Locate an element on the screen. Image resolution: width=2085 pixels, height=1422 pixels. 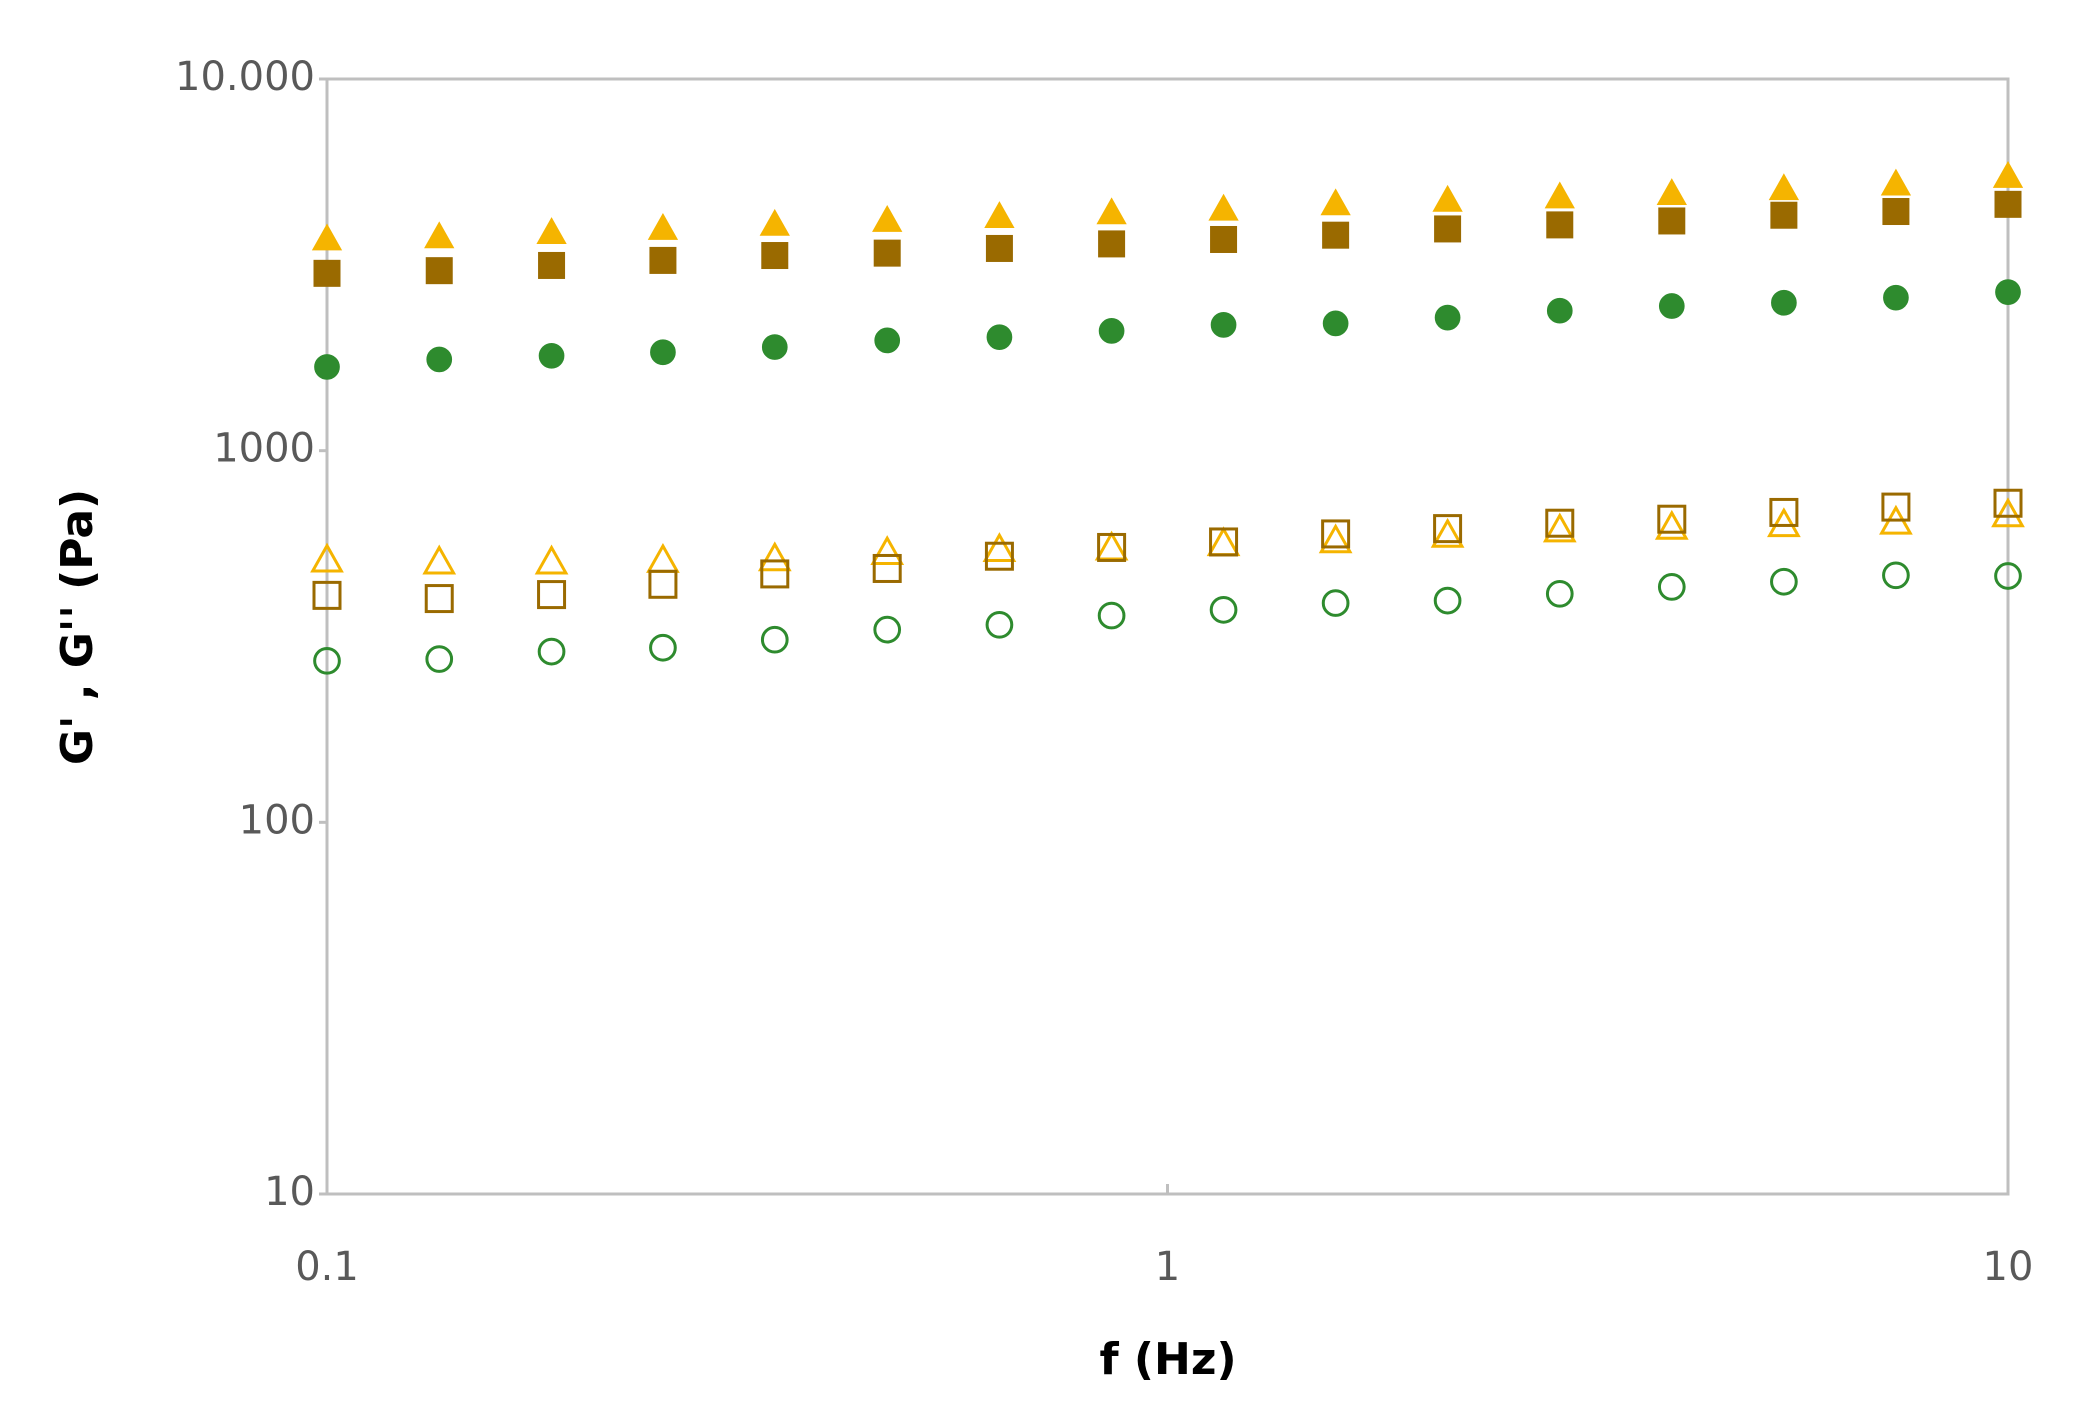
x-tick-label: 0.1 is located at coordinates (327, 1267).